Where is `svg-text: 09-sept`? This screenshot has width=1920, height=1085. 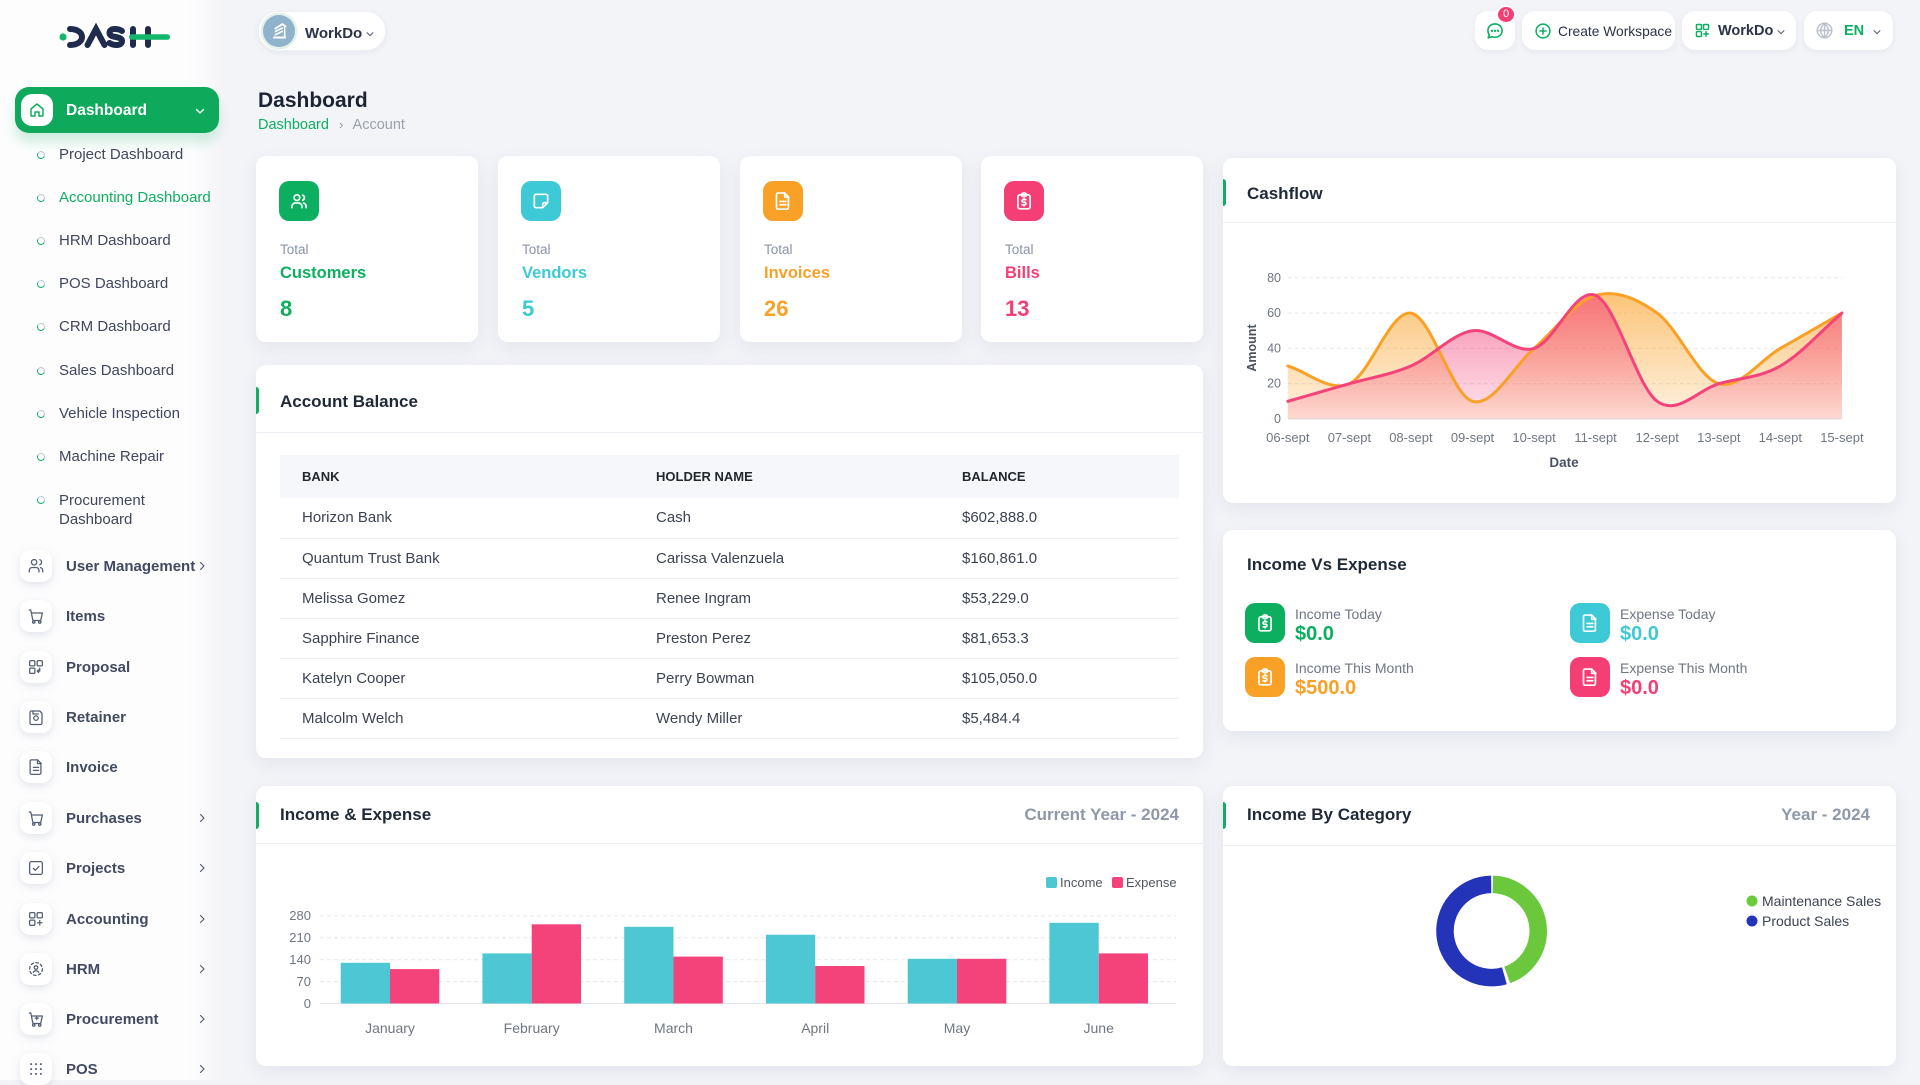
svg-text: 09-sept is located at coordinates (1473, 437).